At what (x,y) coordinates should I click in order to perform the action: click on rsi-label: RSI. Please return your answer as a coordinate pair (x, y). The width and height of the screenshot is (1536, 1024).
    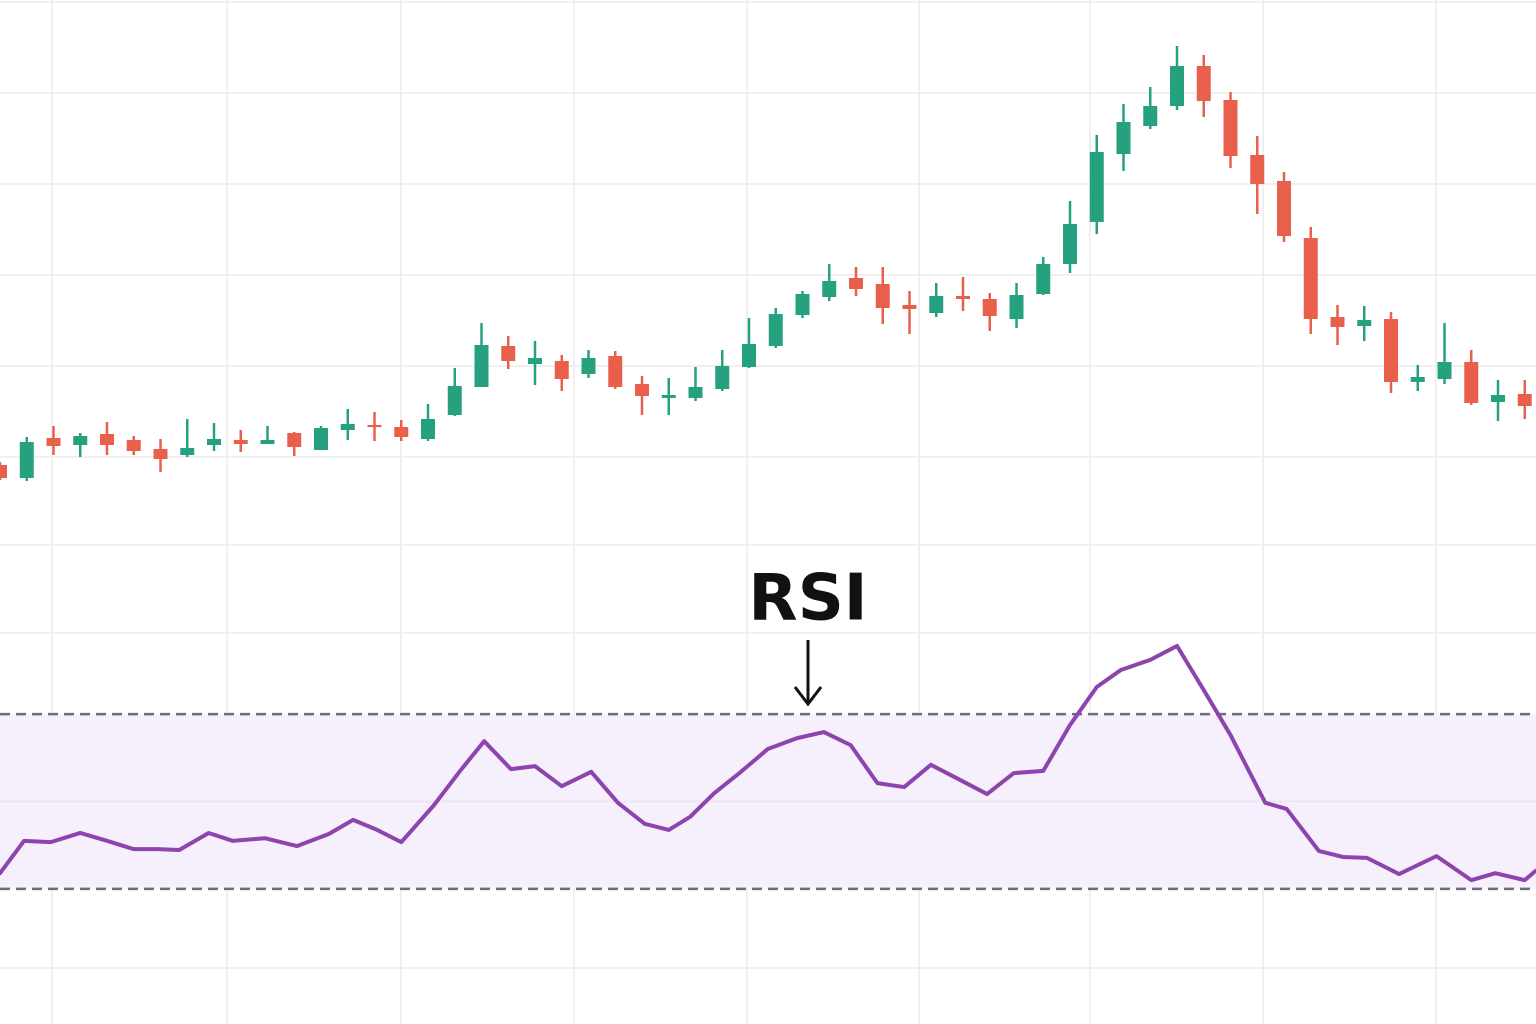
    Looking at the image, I should click on (807, 599).